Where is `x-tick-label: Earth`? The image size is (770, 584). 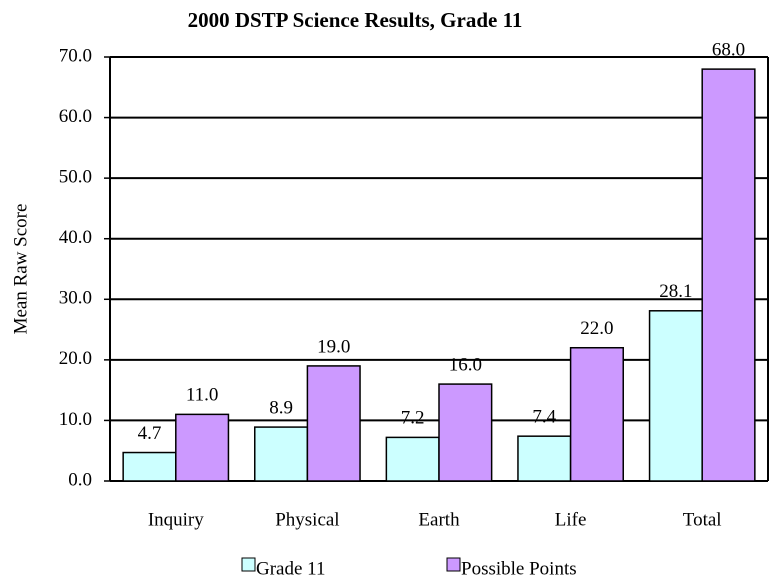 x-tick-label: Earth is located at coordinates (439, 519).